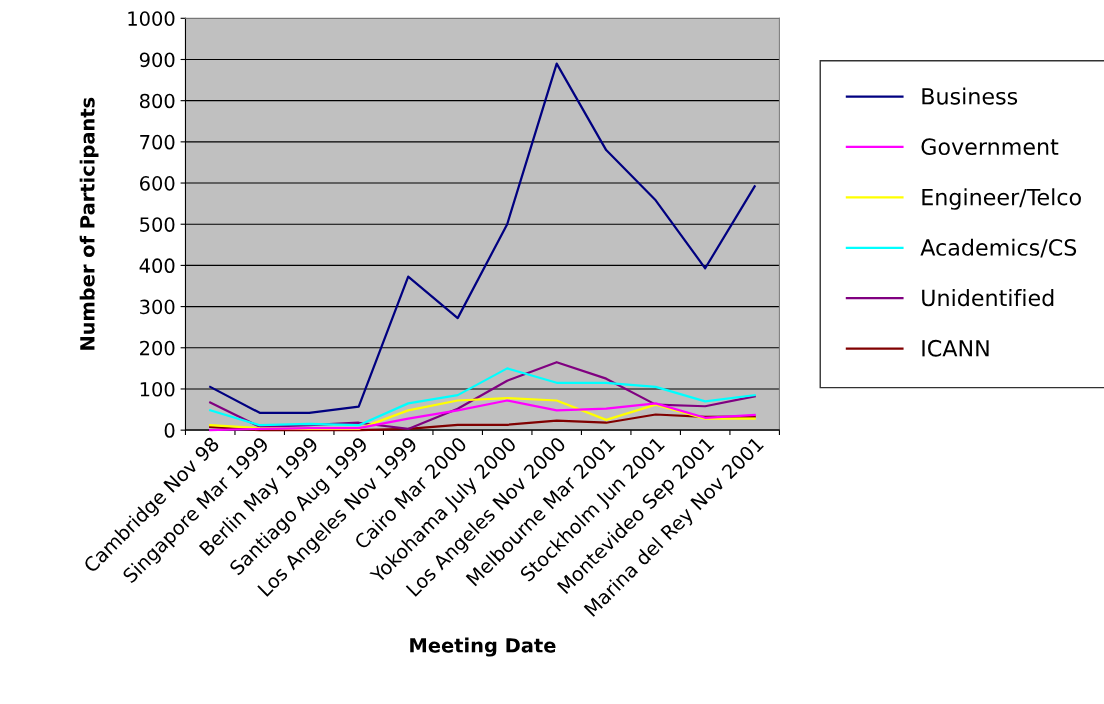 This screenshot has height=704, width=1104. I want to click on y-tick-label: 500, so click(157, 224).